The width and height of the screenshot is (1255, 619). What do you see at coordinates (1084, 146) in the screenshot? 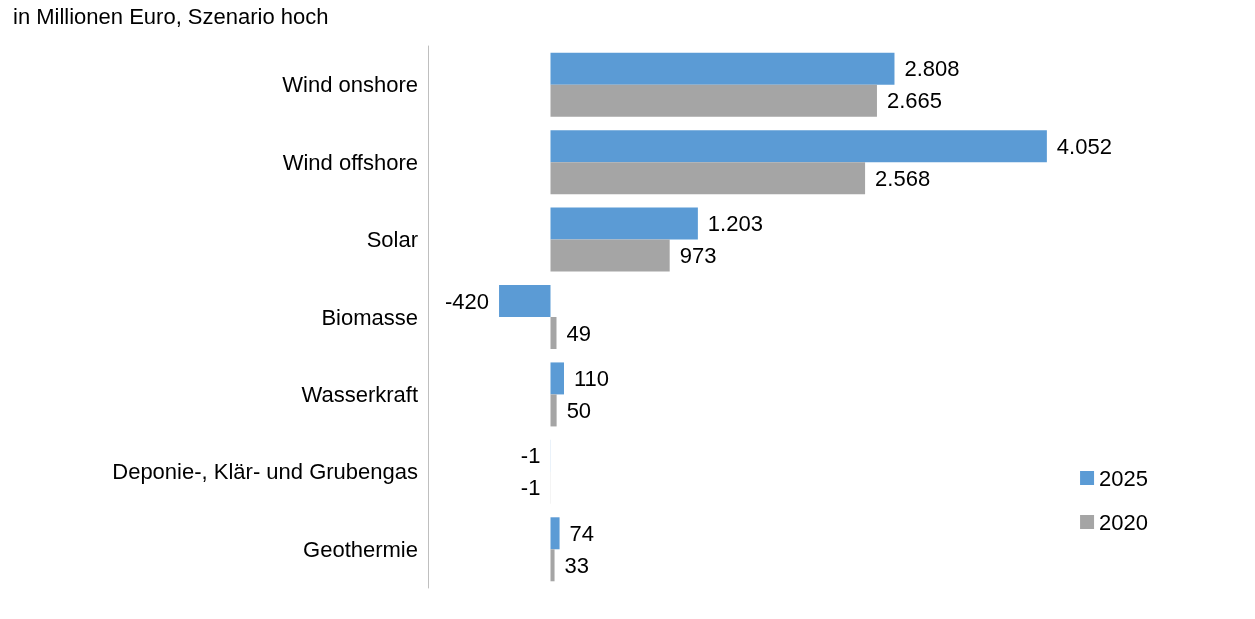
I see `data-label: 4.052` at bounding box center [1084, 146].